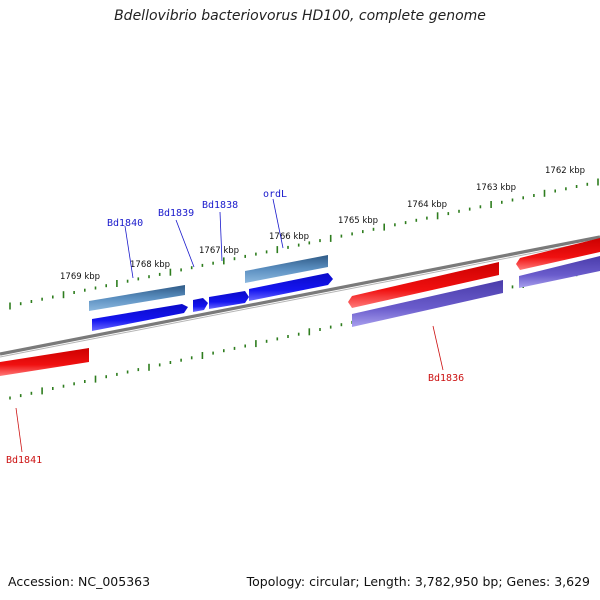 The image size is (600, 600). Describe the element at coordinates (79, 581) in the screenshot. I see `accession-label: Accession: NC_005363` at that location.